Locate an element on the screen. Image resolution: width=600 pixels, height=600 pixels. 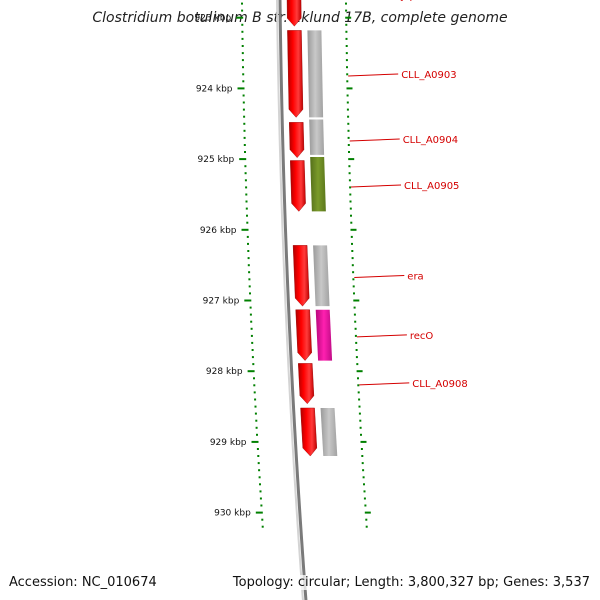
features-layer is located at coordinates (322, 243).